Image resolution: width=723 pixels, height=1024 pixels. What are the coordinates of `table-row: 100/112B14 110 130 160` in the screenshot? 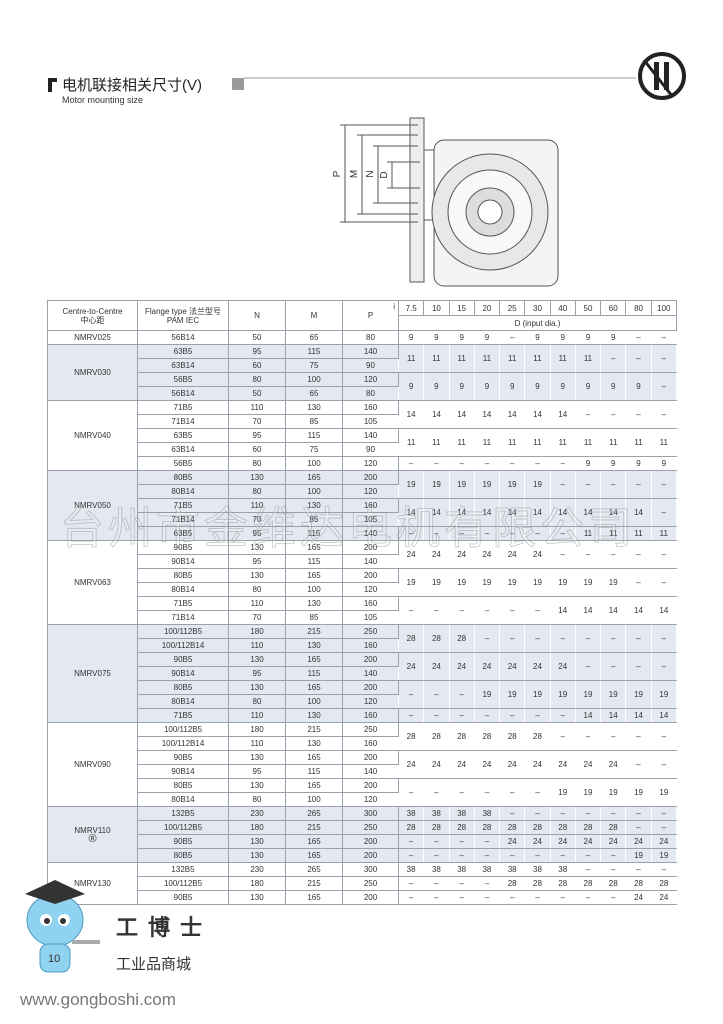 It's located at (362, 645).